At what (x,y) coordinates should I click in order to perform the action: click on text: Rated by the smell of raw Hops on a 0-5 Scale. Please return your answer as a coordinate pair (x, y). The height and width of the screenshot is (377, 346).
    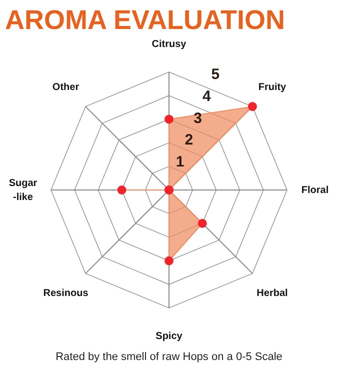
    Looking at the image, I should click on (169, 357).